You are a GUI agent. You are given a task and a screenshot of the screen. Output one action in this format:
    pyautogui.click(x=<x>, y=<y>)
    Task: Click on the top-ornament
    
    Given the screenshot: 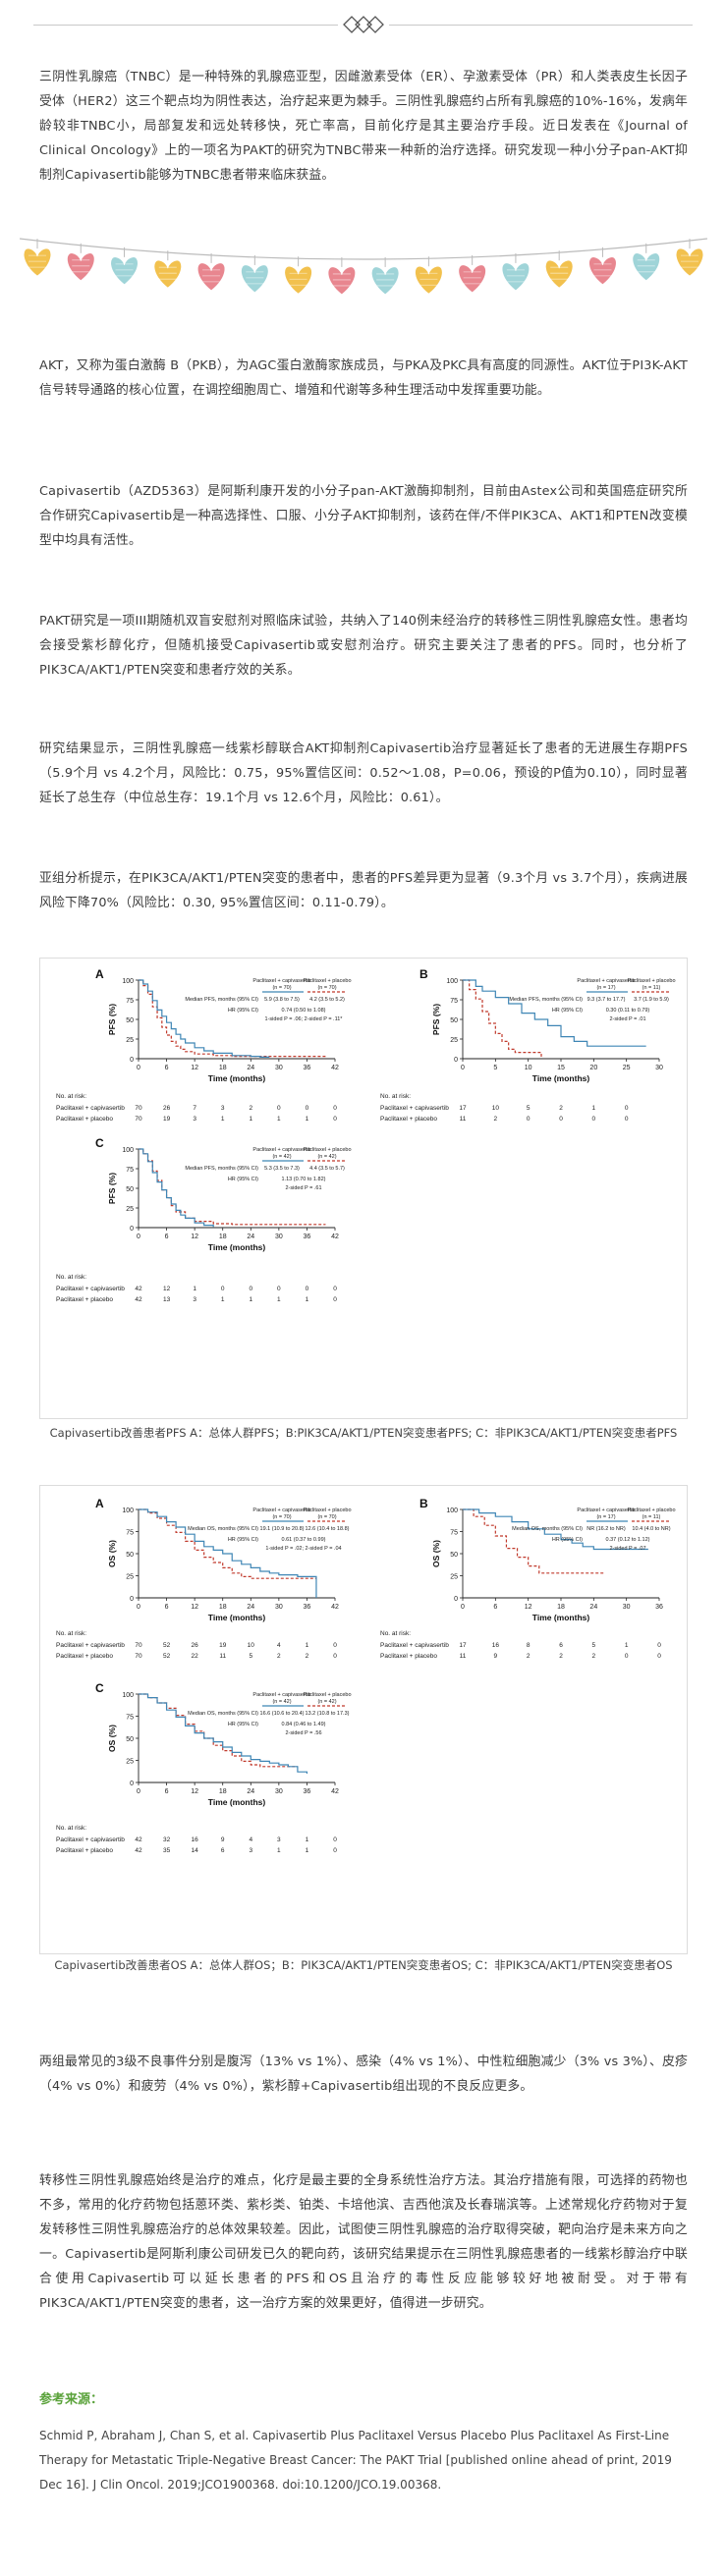 What is the action you would take?
    pyautogui.click(x=363, y=24)
    